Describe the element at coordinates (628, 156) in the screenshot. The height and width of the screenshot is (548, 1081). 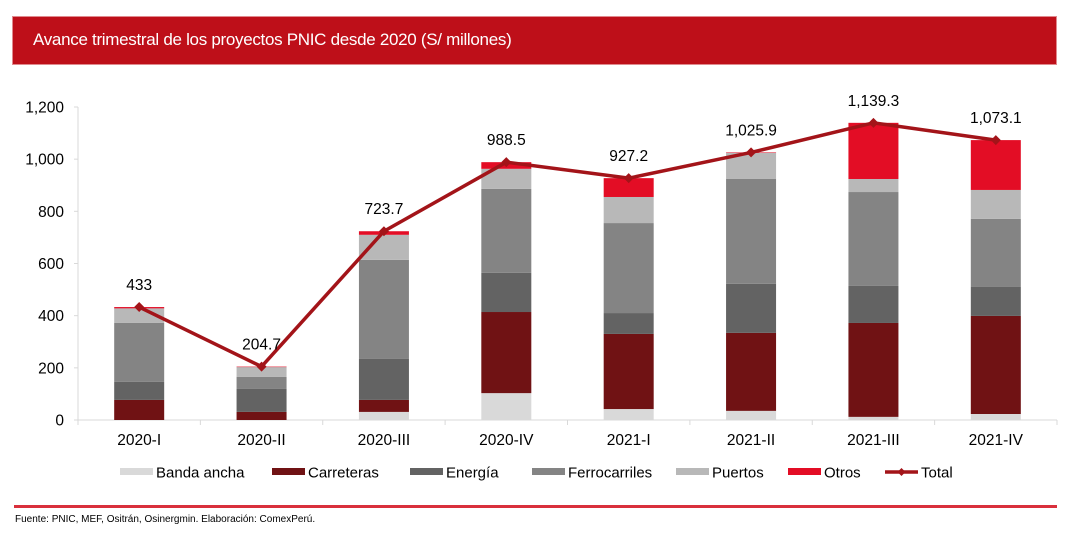
I see `total-data-label: 927.2` at that location.